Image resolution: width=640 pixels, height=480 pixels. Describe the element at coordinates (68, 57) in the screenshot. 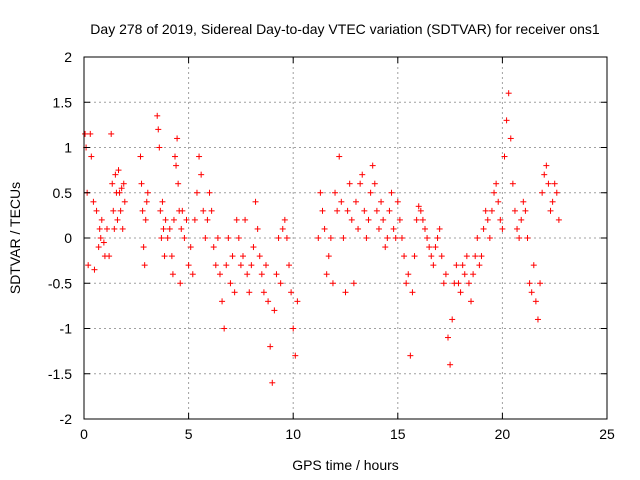

I see `y-tick-label: 2` at that location.